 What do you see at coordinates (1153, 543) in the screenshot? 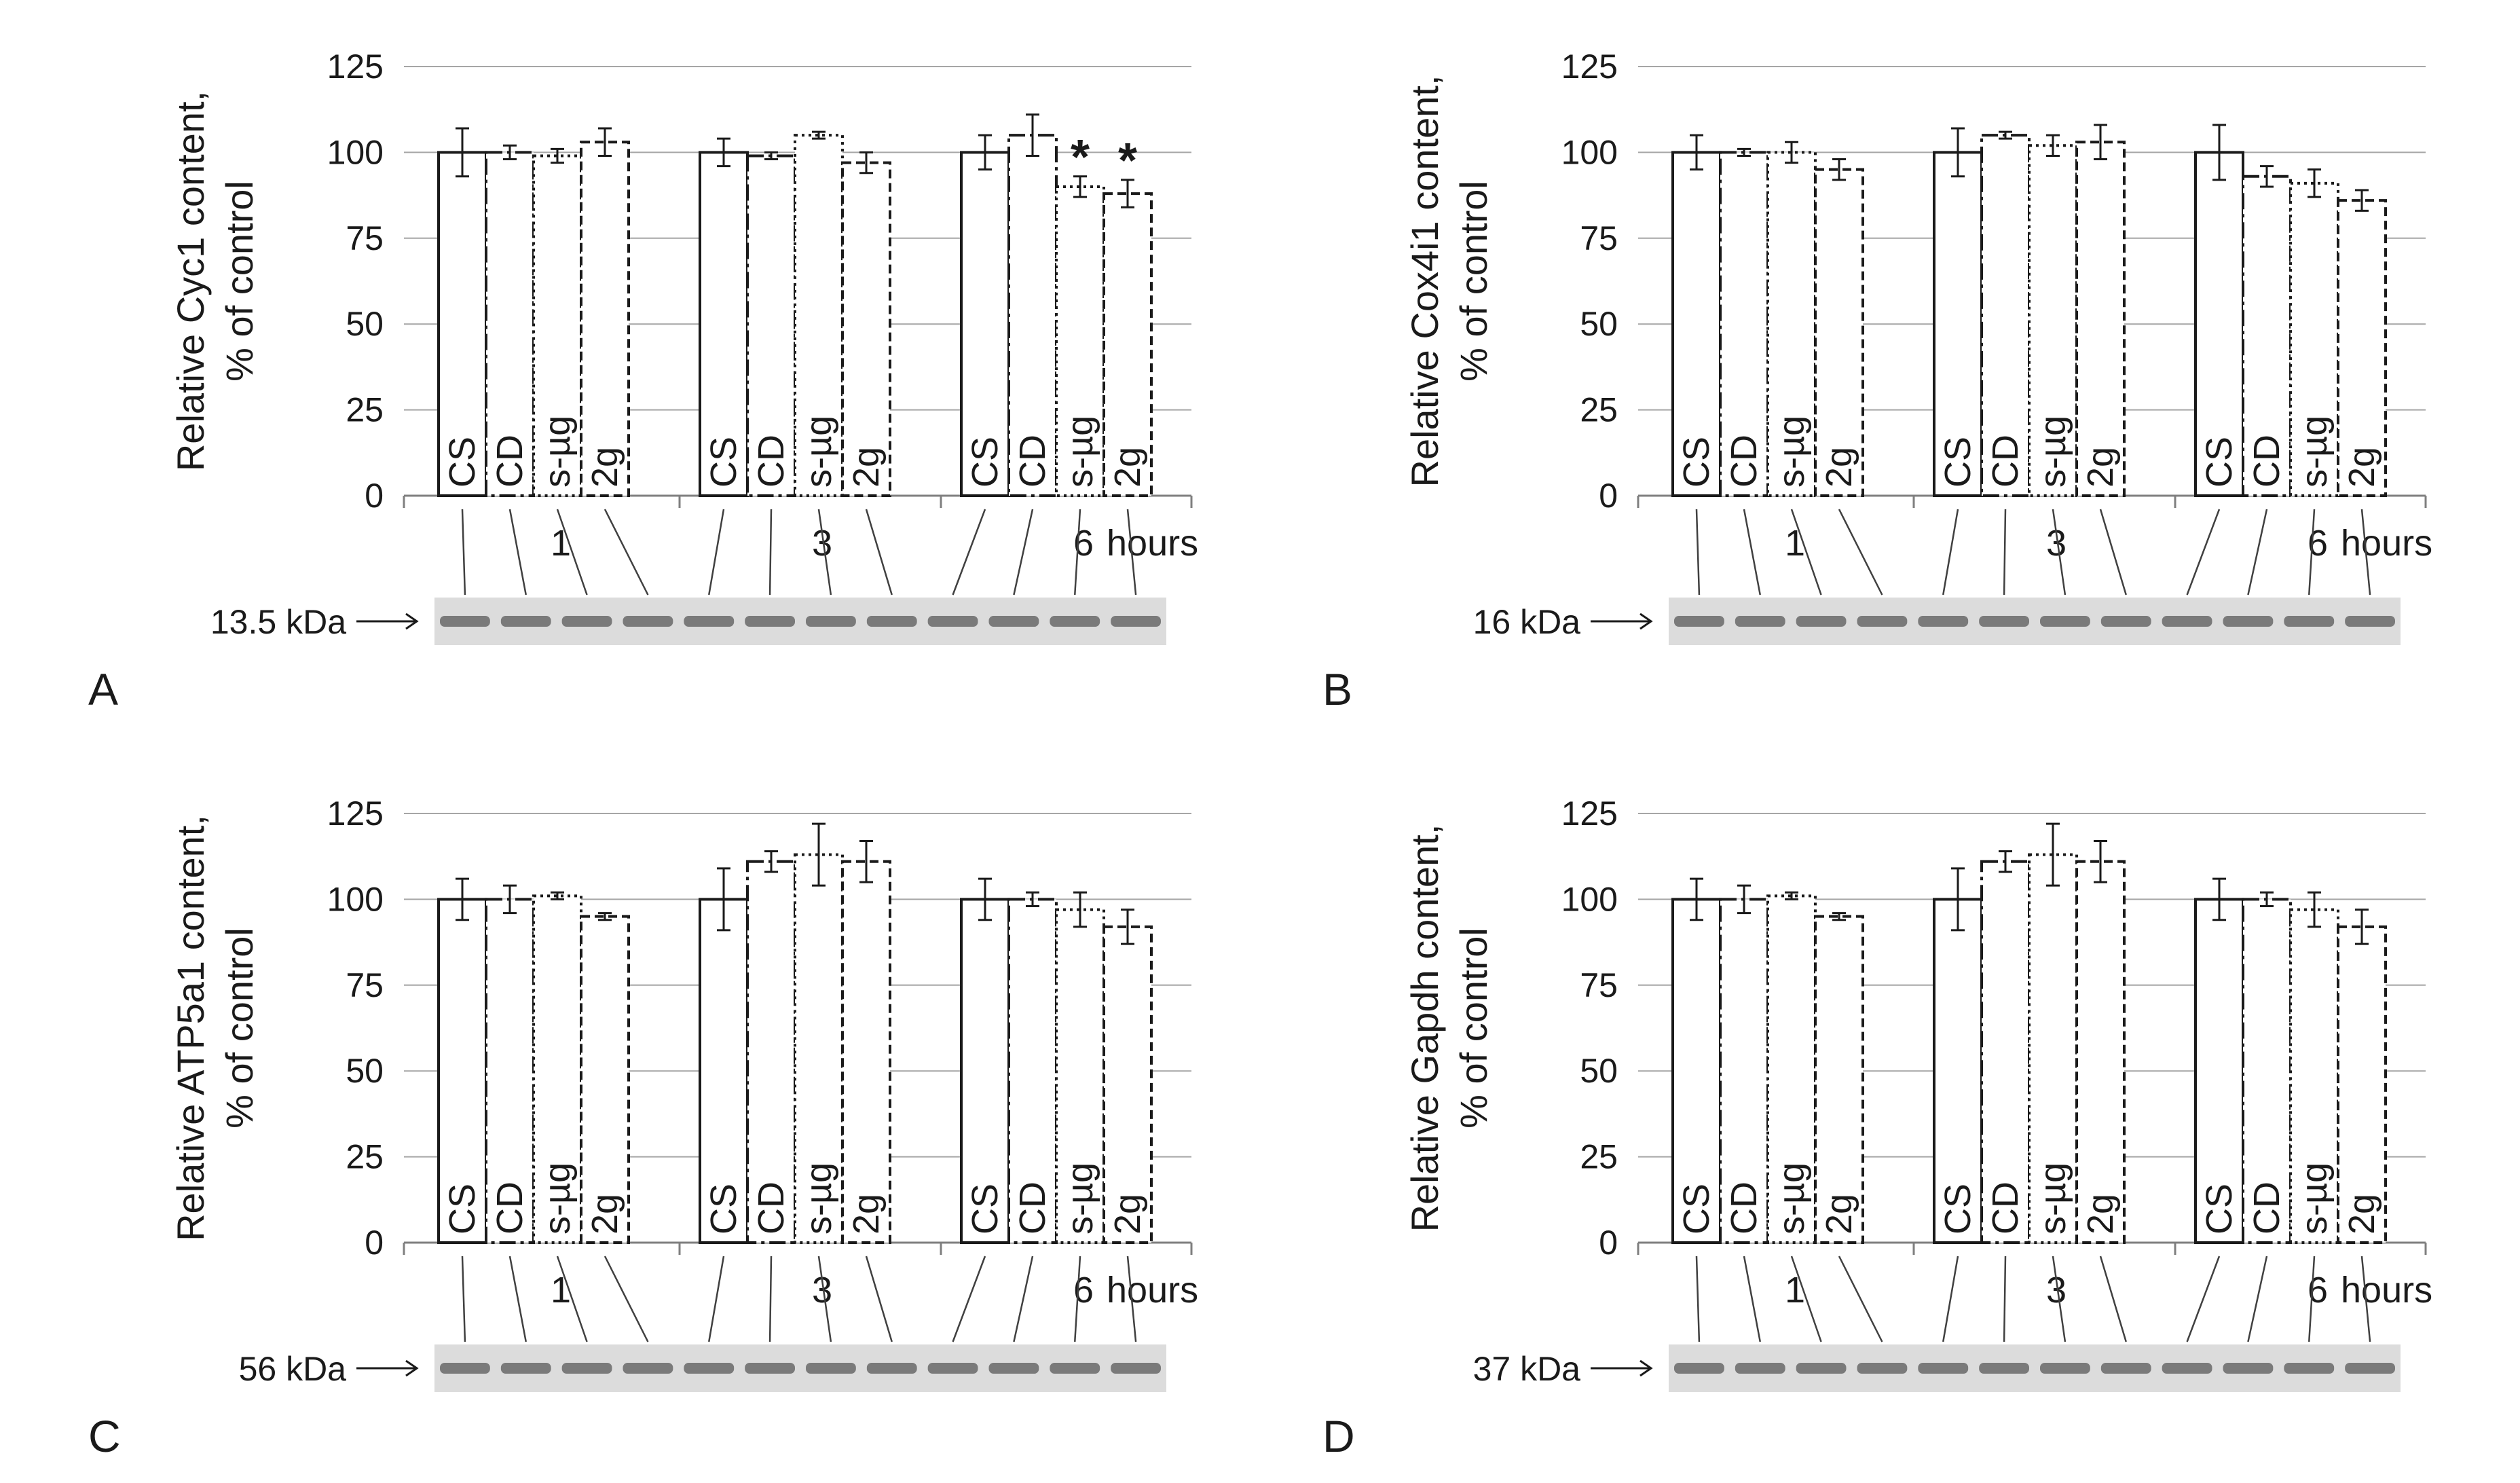
I see `x-axis-unit-label: hours` at bounding box center [1153, 543].